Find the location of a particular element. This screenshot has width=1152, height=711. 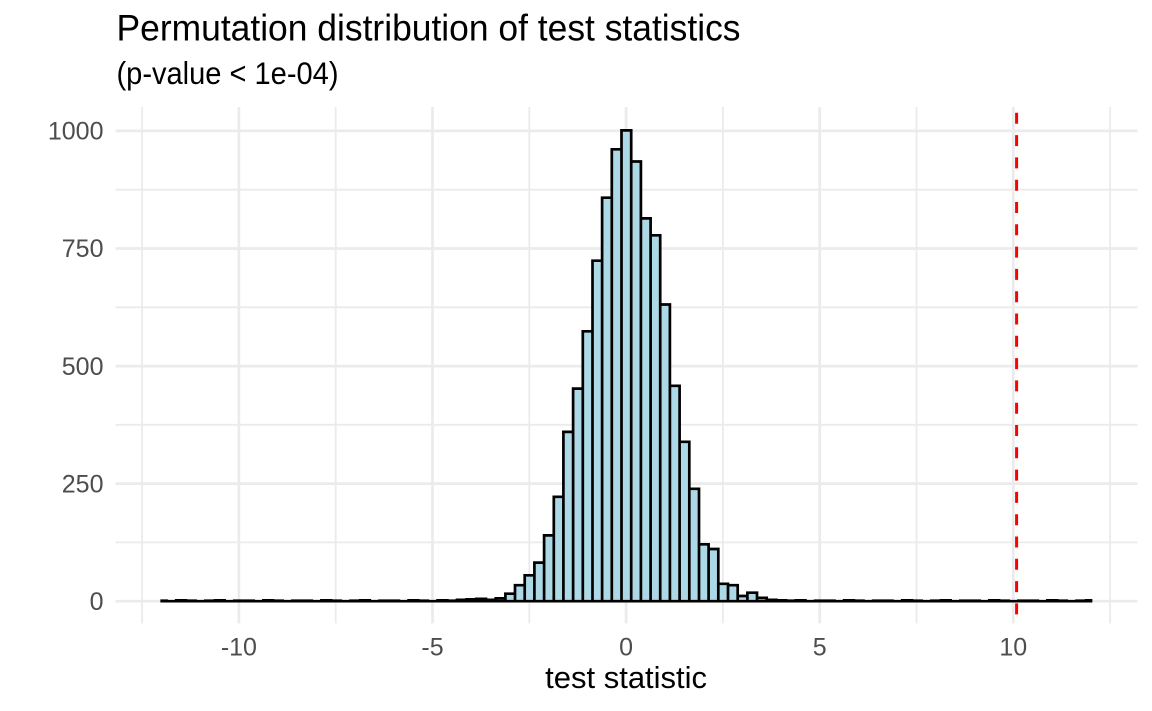

svg-text: 5 is located at coordinates (820, 648).